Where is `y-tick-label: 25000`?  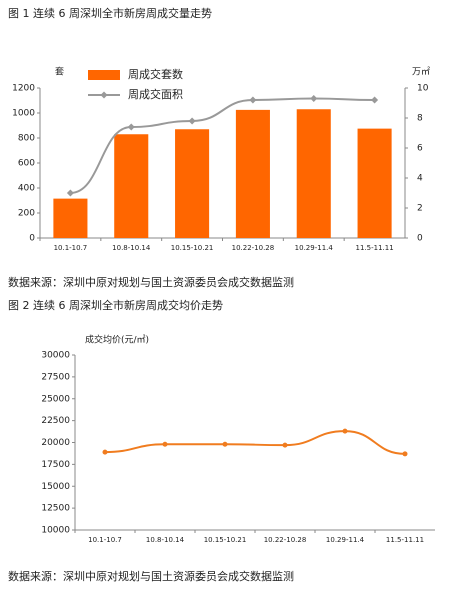 y-tick-label: 25000 is located at coordinates (55, 399).